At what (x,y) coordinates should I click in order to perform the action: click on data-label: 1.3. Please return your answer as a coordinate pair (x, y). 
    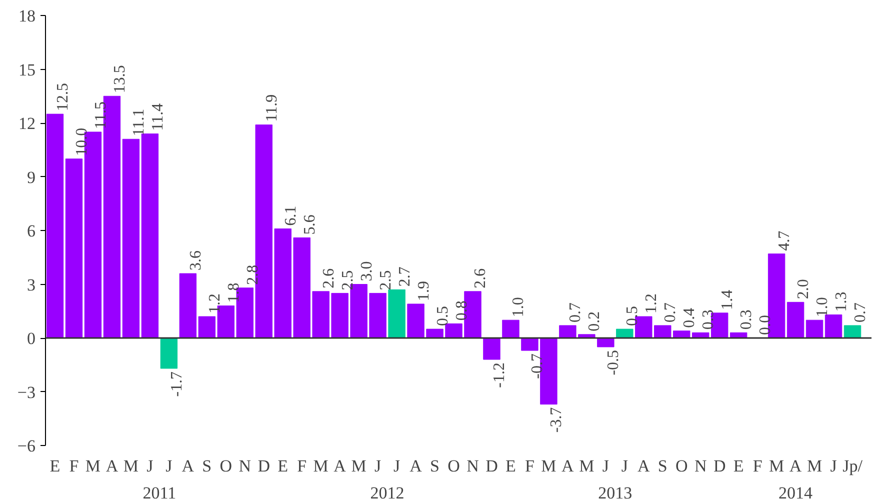
    Looking at the image, I should click on (841, 302).